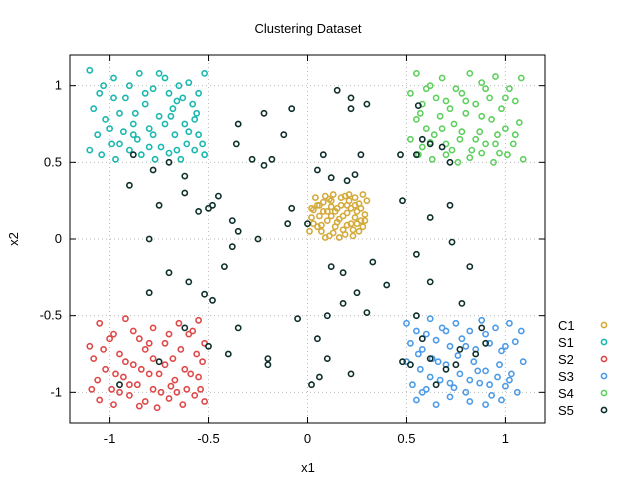  What do you see at coordinates (13, 239) in the screenshot?
I see `y-axis-label: x2` at bounding box center [13, 239].